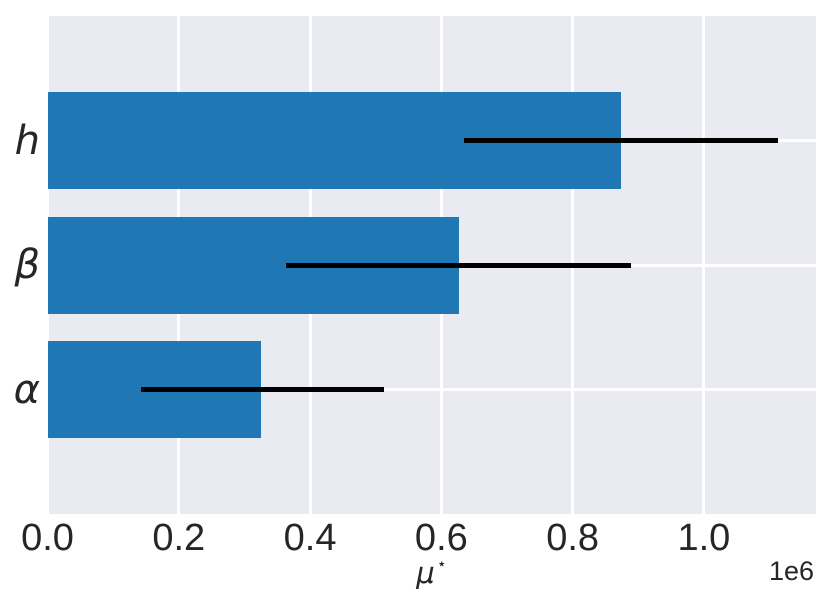 The width and height of the screenshot is (830, 604). What do you see at coordinates (27, 265) in the screenshot?
I see `y-category-label-beta: β` at bounding box center [27, 265].